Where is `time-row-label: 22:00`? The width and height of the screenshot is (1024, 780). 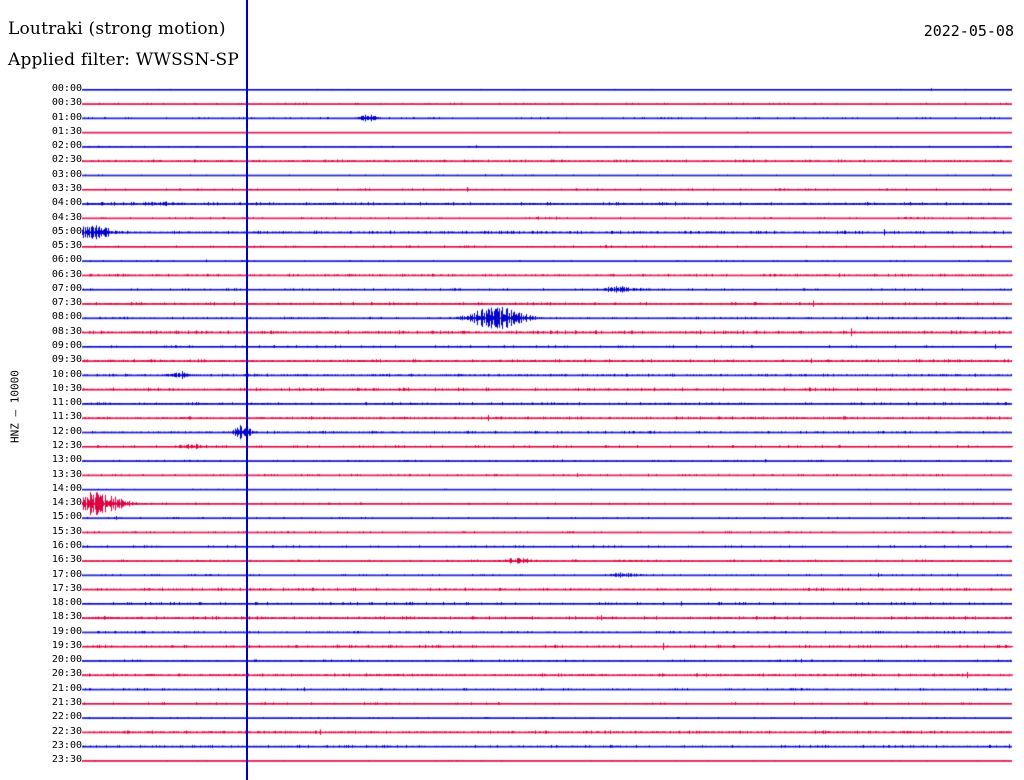
time-row-label: 22:00 is located at coordinates (66, 717).